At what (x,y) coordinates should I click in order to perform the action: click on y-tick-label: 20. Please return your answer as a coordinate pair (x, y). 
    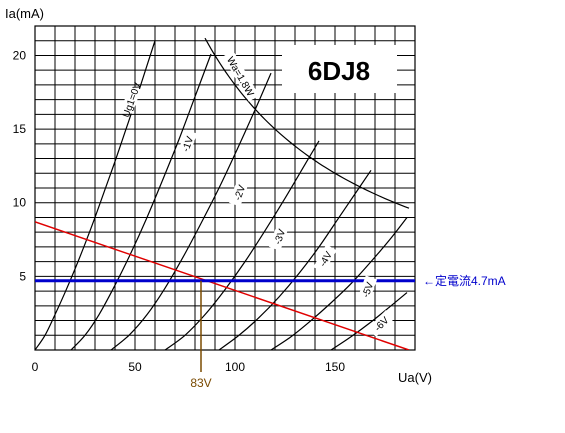
    Looking at the image, I should click on (20, 55).